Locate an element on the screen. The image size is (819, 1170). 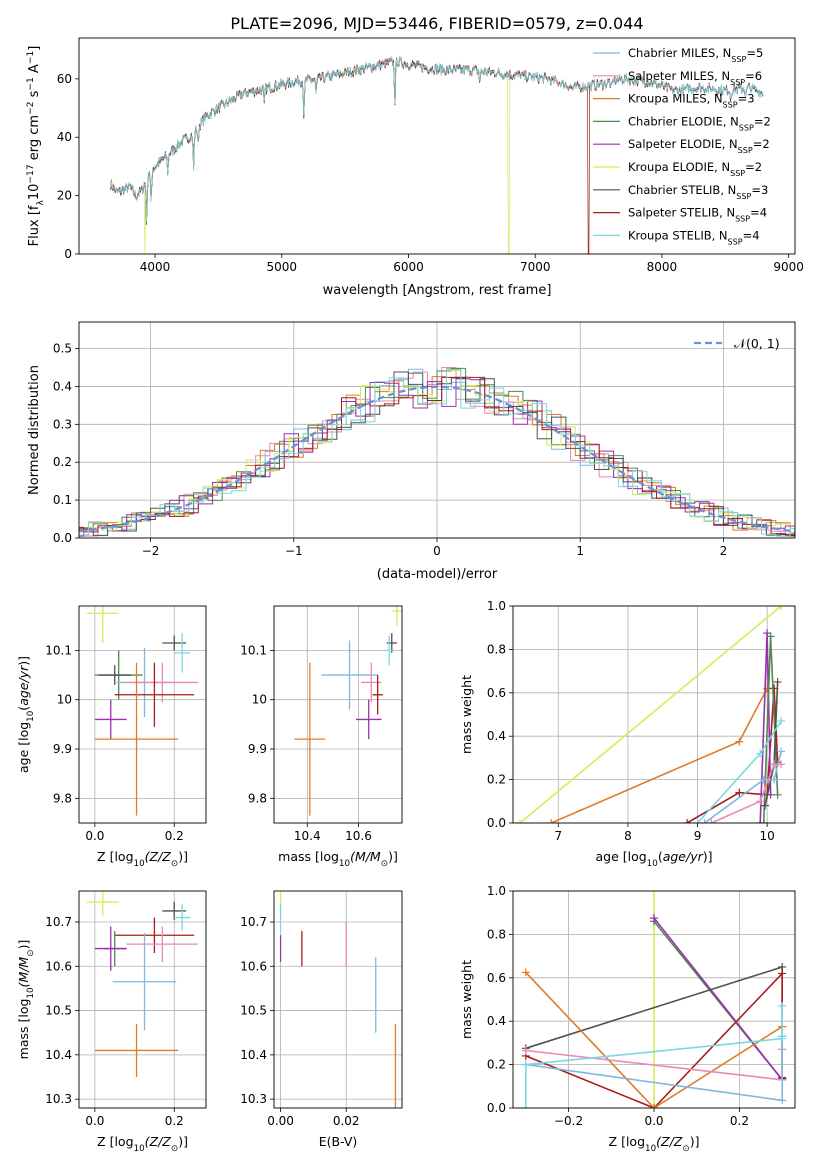
spectrum-salpeter-stelib is located at coordinates (437, 155).